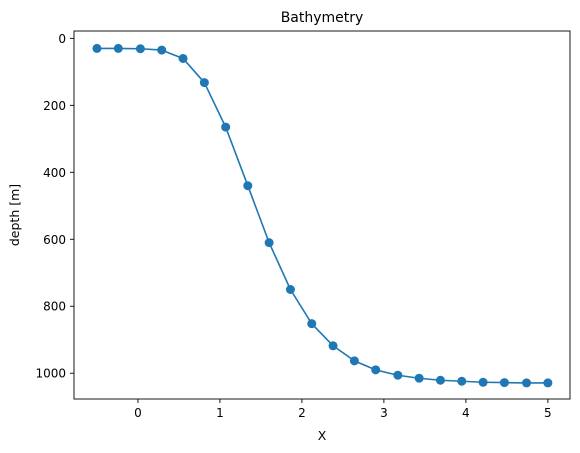  I want to click on y-tick-label: 1000, so click(50, 374).